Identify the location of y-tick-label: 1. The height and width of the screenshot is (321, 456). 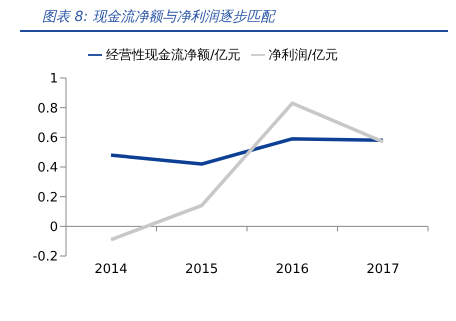
(54, 79).